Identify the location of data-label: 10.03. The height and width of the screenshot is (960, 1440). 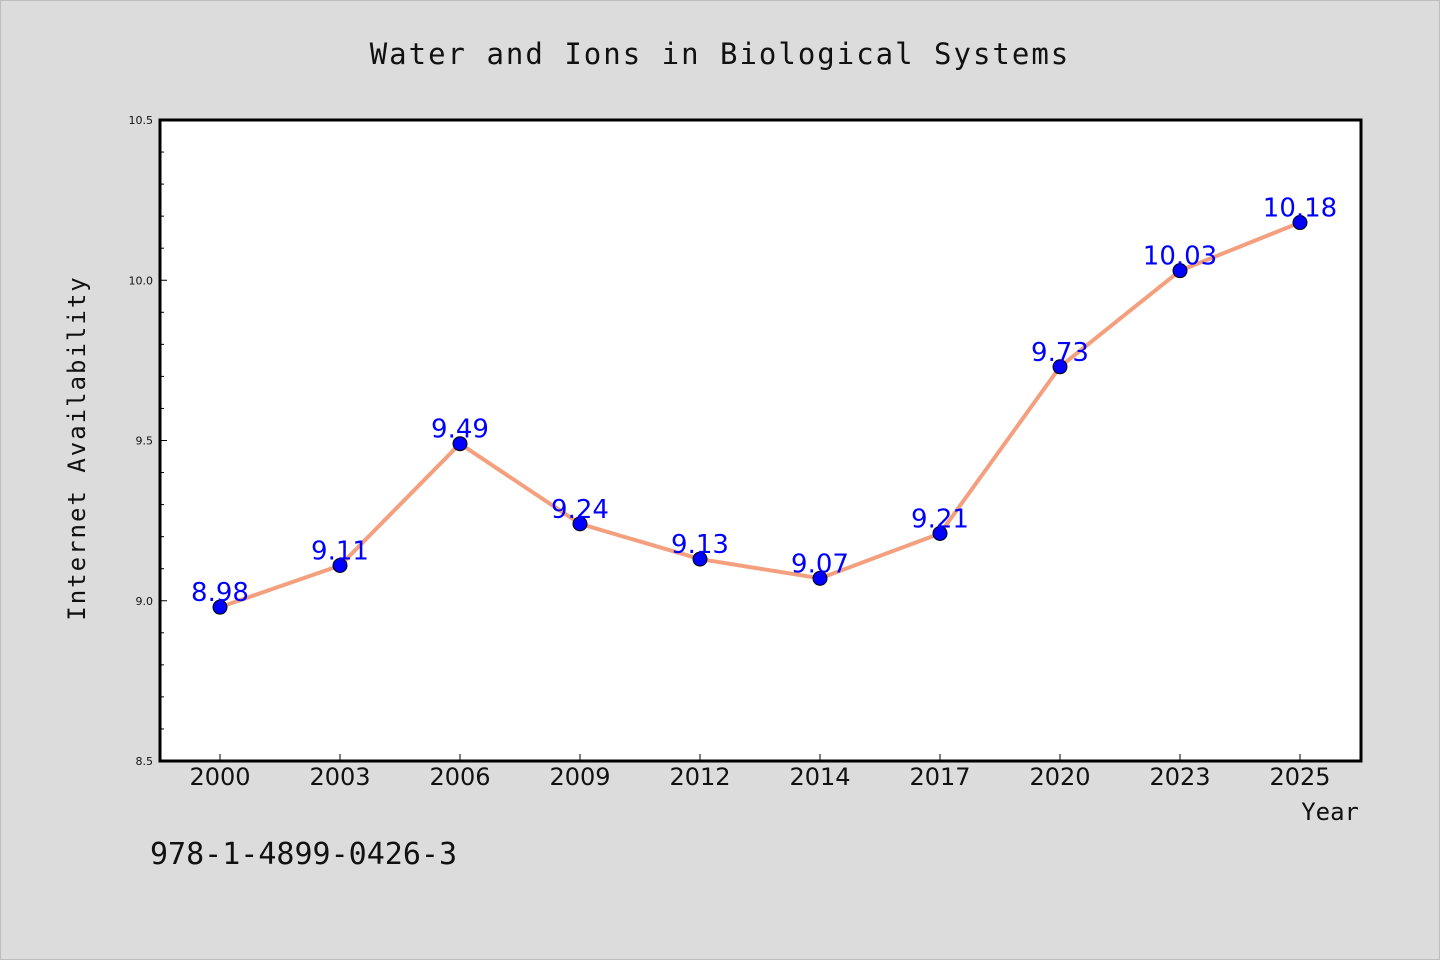
(1180, 257).